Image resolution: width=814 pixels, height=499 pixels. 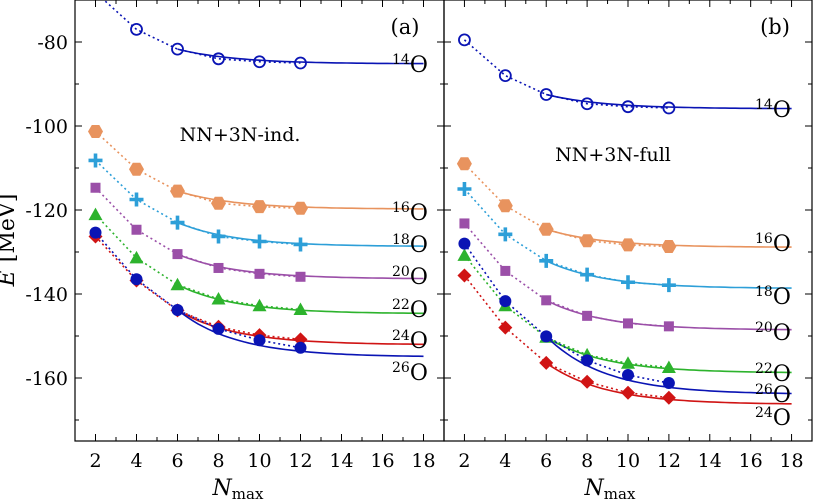 What do you see at coordinates (263, 35) in the screenshot?
I see `series-14O` at bounding box center [263, 35].